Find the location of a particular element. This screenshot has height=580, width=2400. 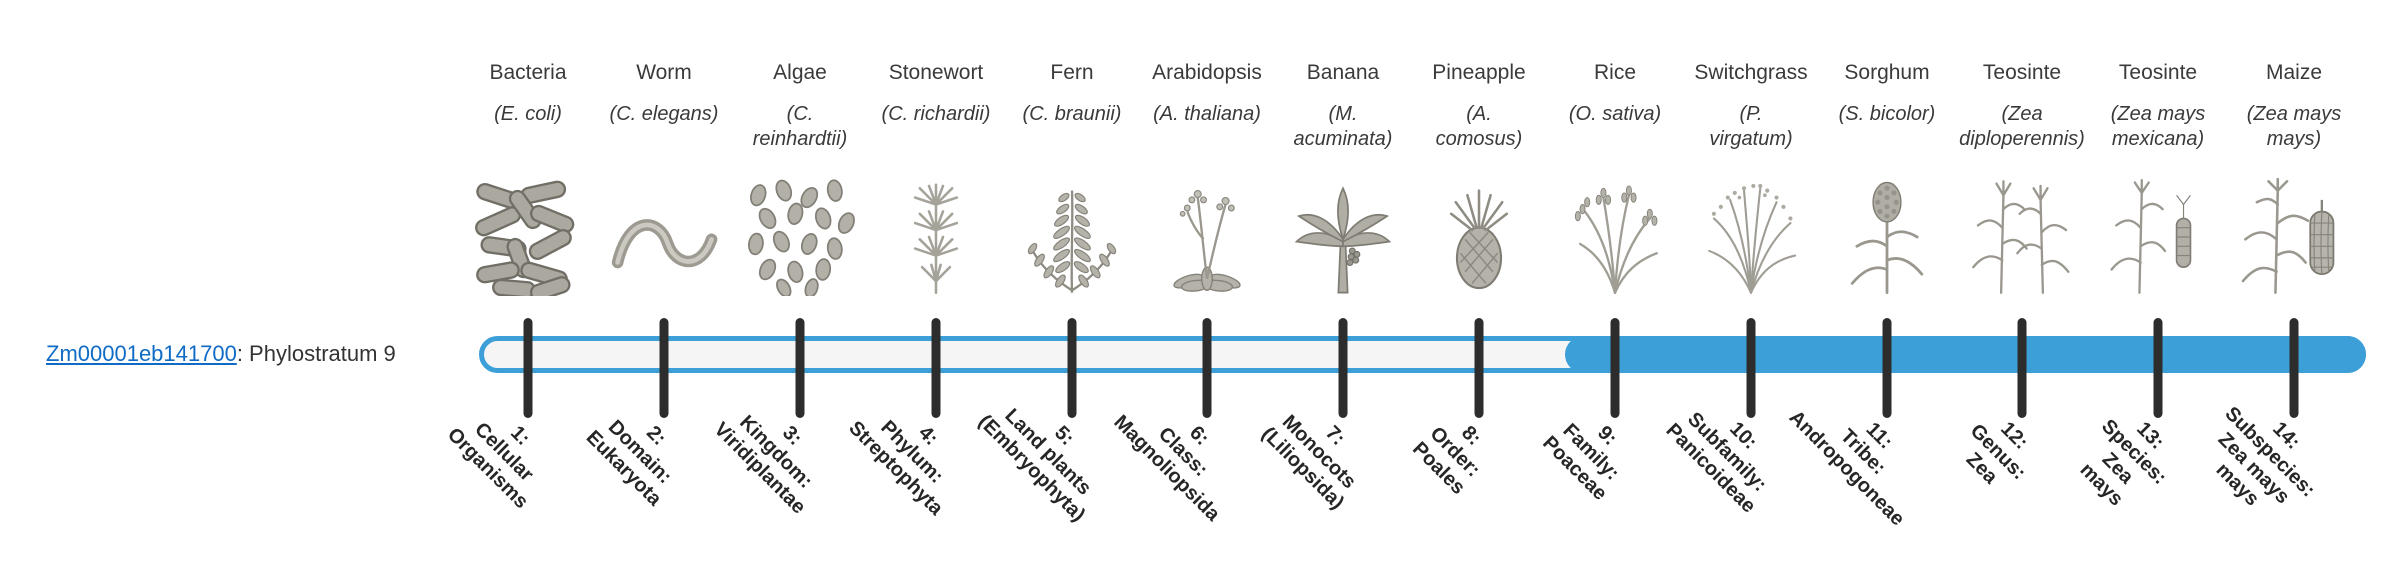

organism-scientific-name: (C. richardii) is located at coordinates (936, 114).